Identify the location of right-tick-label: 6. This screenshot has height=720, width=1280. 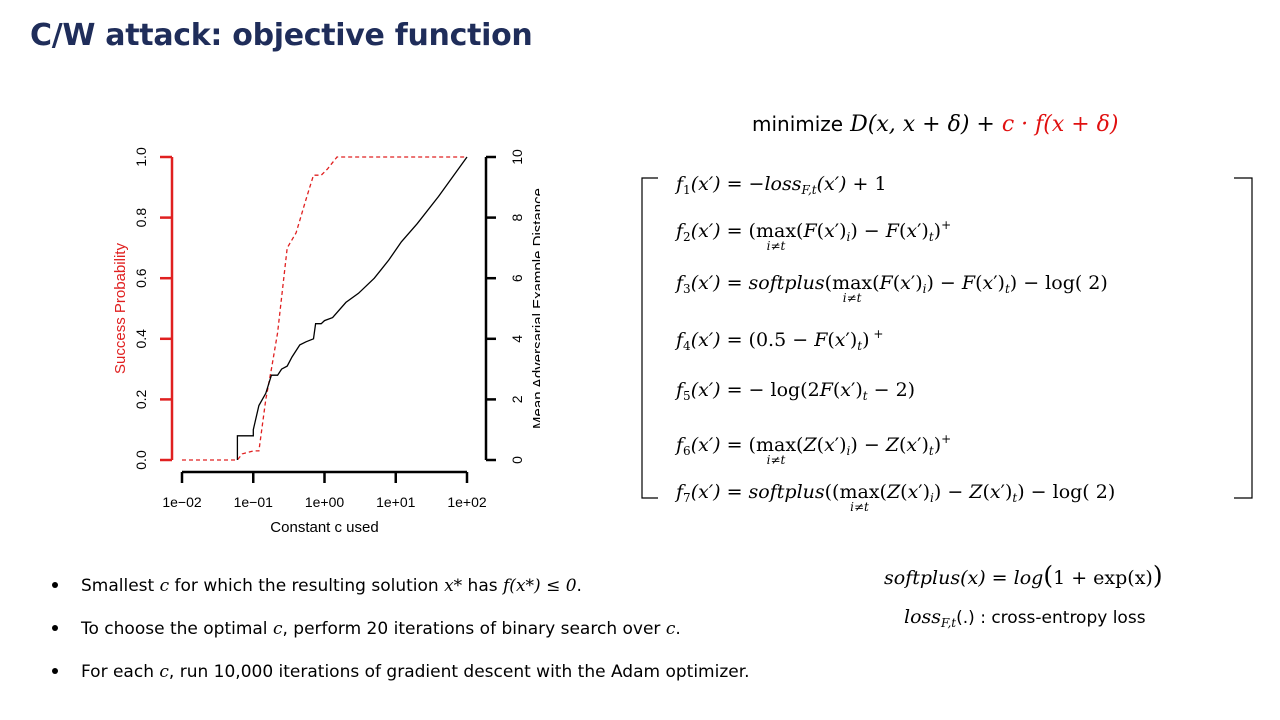
(517, 278).